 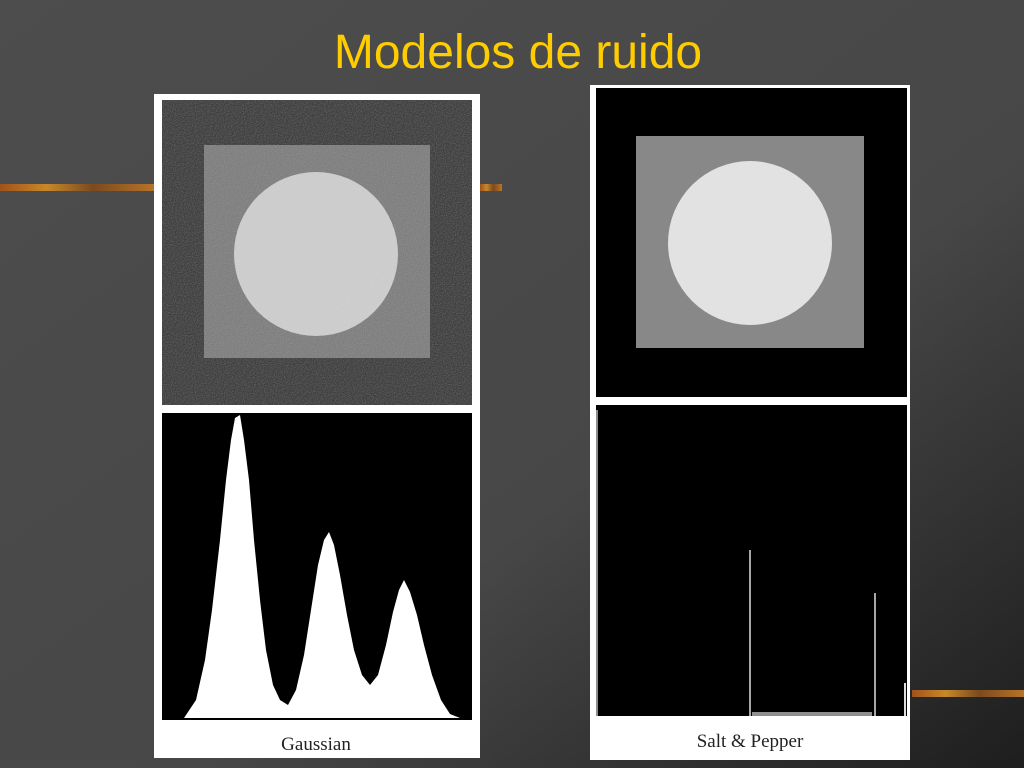 I want to click on caption: Gaussian, so click(x=316, y=744).